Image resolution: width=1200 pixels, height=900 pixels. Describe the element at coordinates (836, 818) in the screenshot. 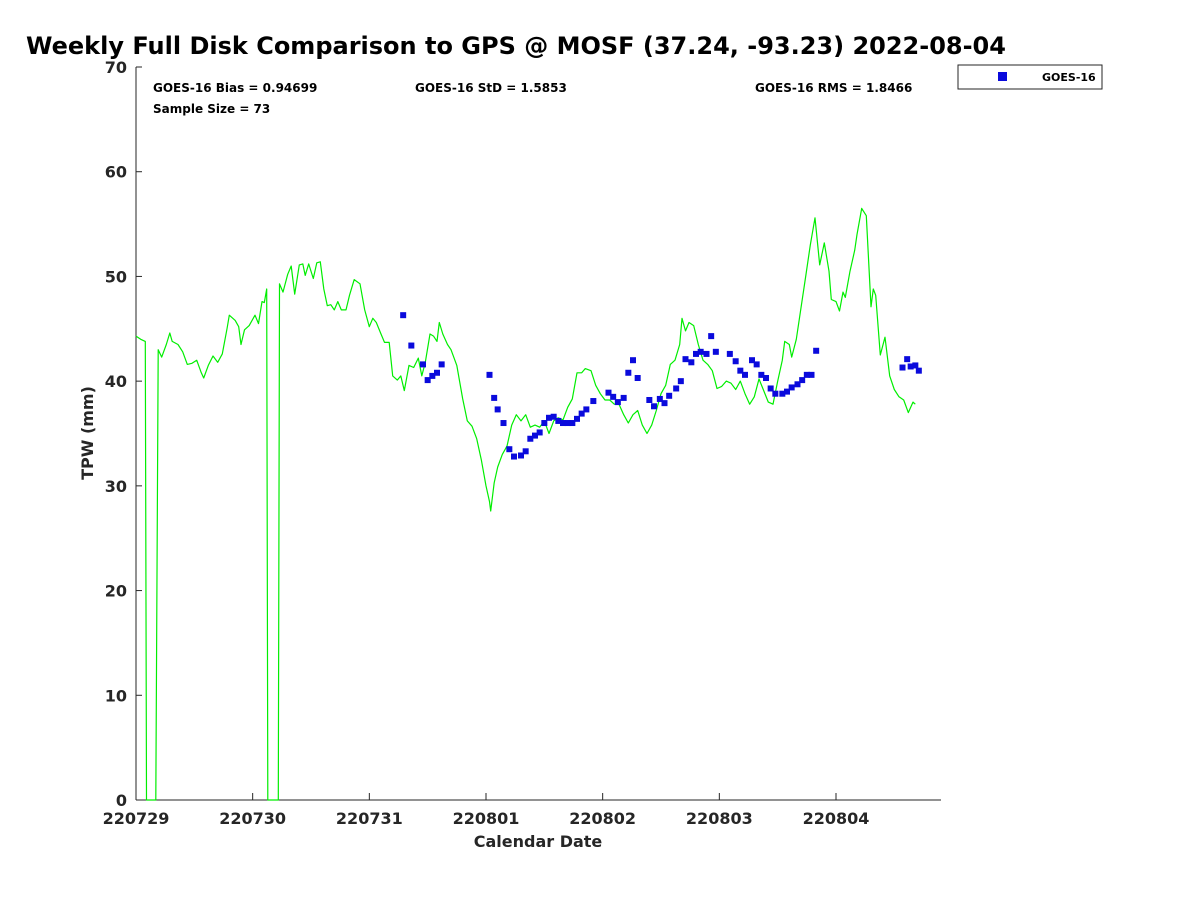

I see `x-tick-label: 220804` at that location.